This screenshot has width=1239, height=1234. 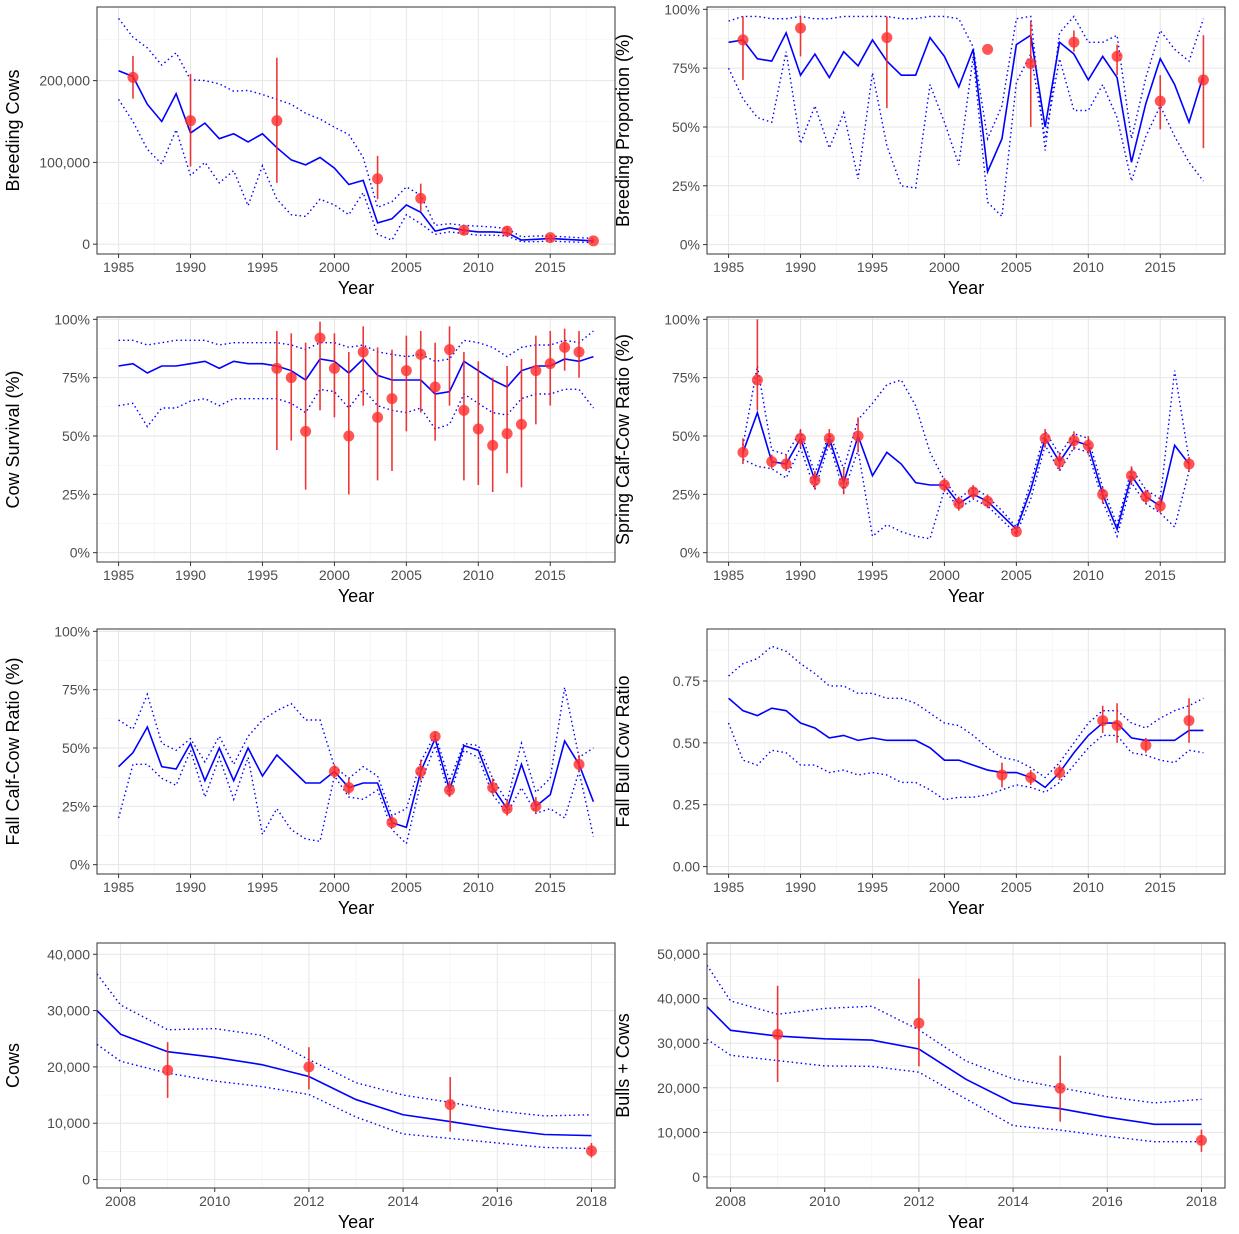 What do you see at coordinates (64, 162) in the screenshot?
I see `y-tick-label: 100,000` at bounding box center [64, 162].